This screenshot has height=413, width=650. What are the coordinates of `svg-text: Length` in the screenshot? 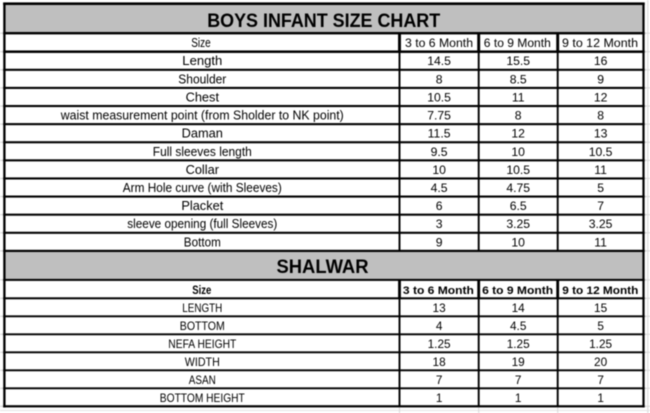 It's located at (202, 60).